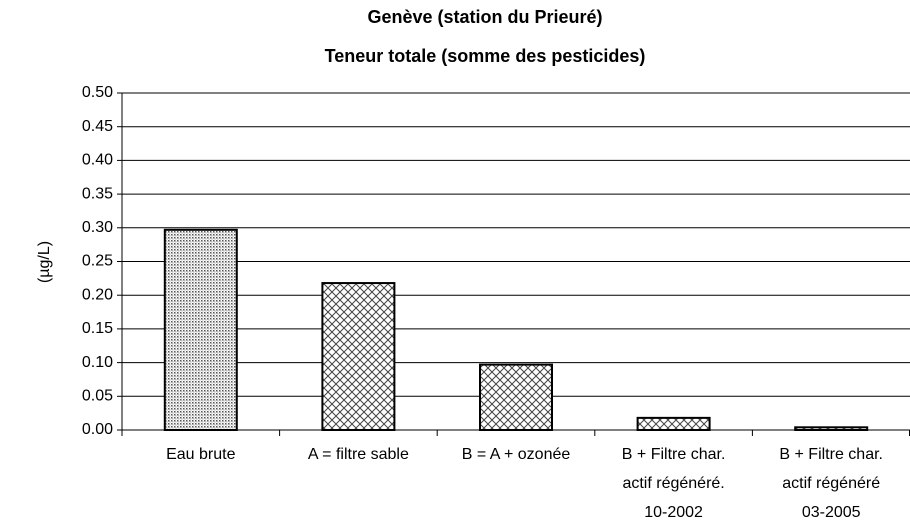 The image size is (910, 522). Describe the element at coordinates (97, 362) in the screenshot. I see `y-tick-label: 0.10` at that location.